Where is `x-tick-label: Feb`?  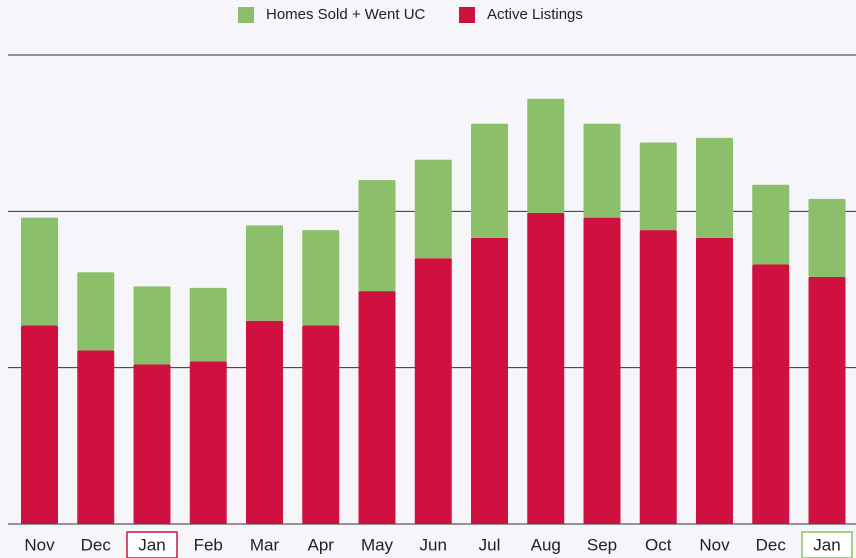 x-tick-label: Feb is located at coordinates (208, 544).